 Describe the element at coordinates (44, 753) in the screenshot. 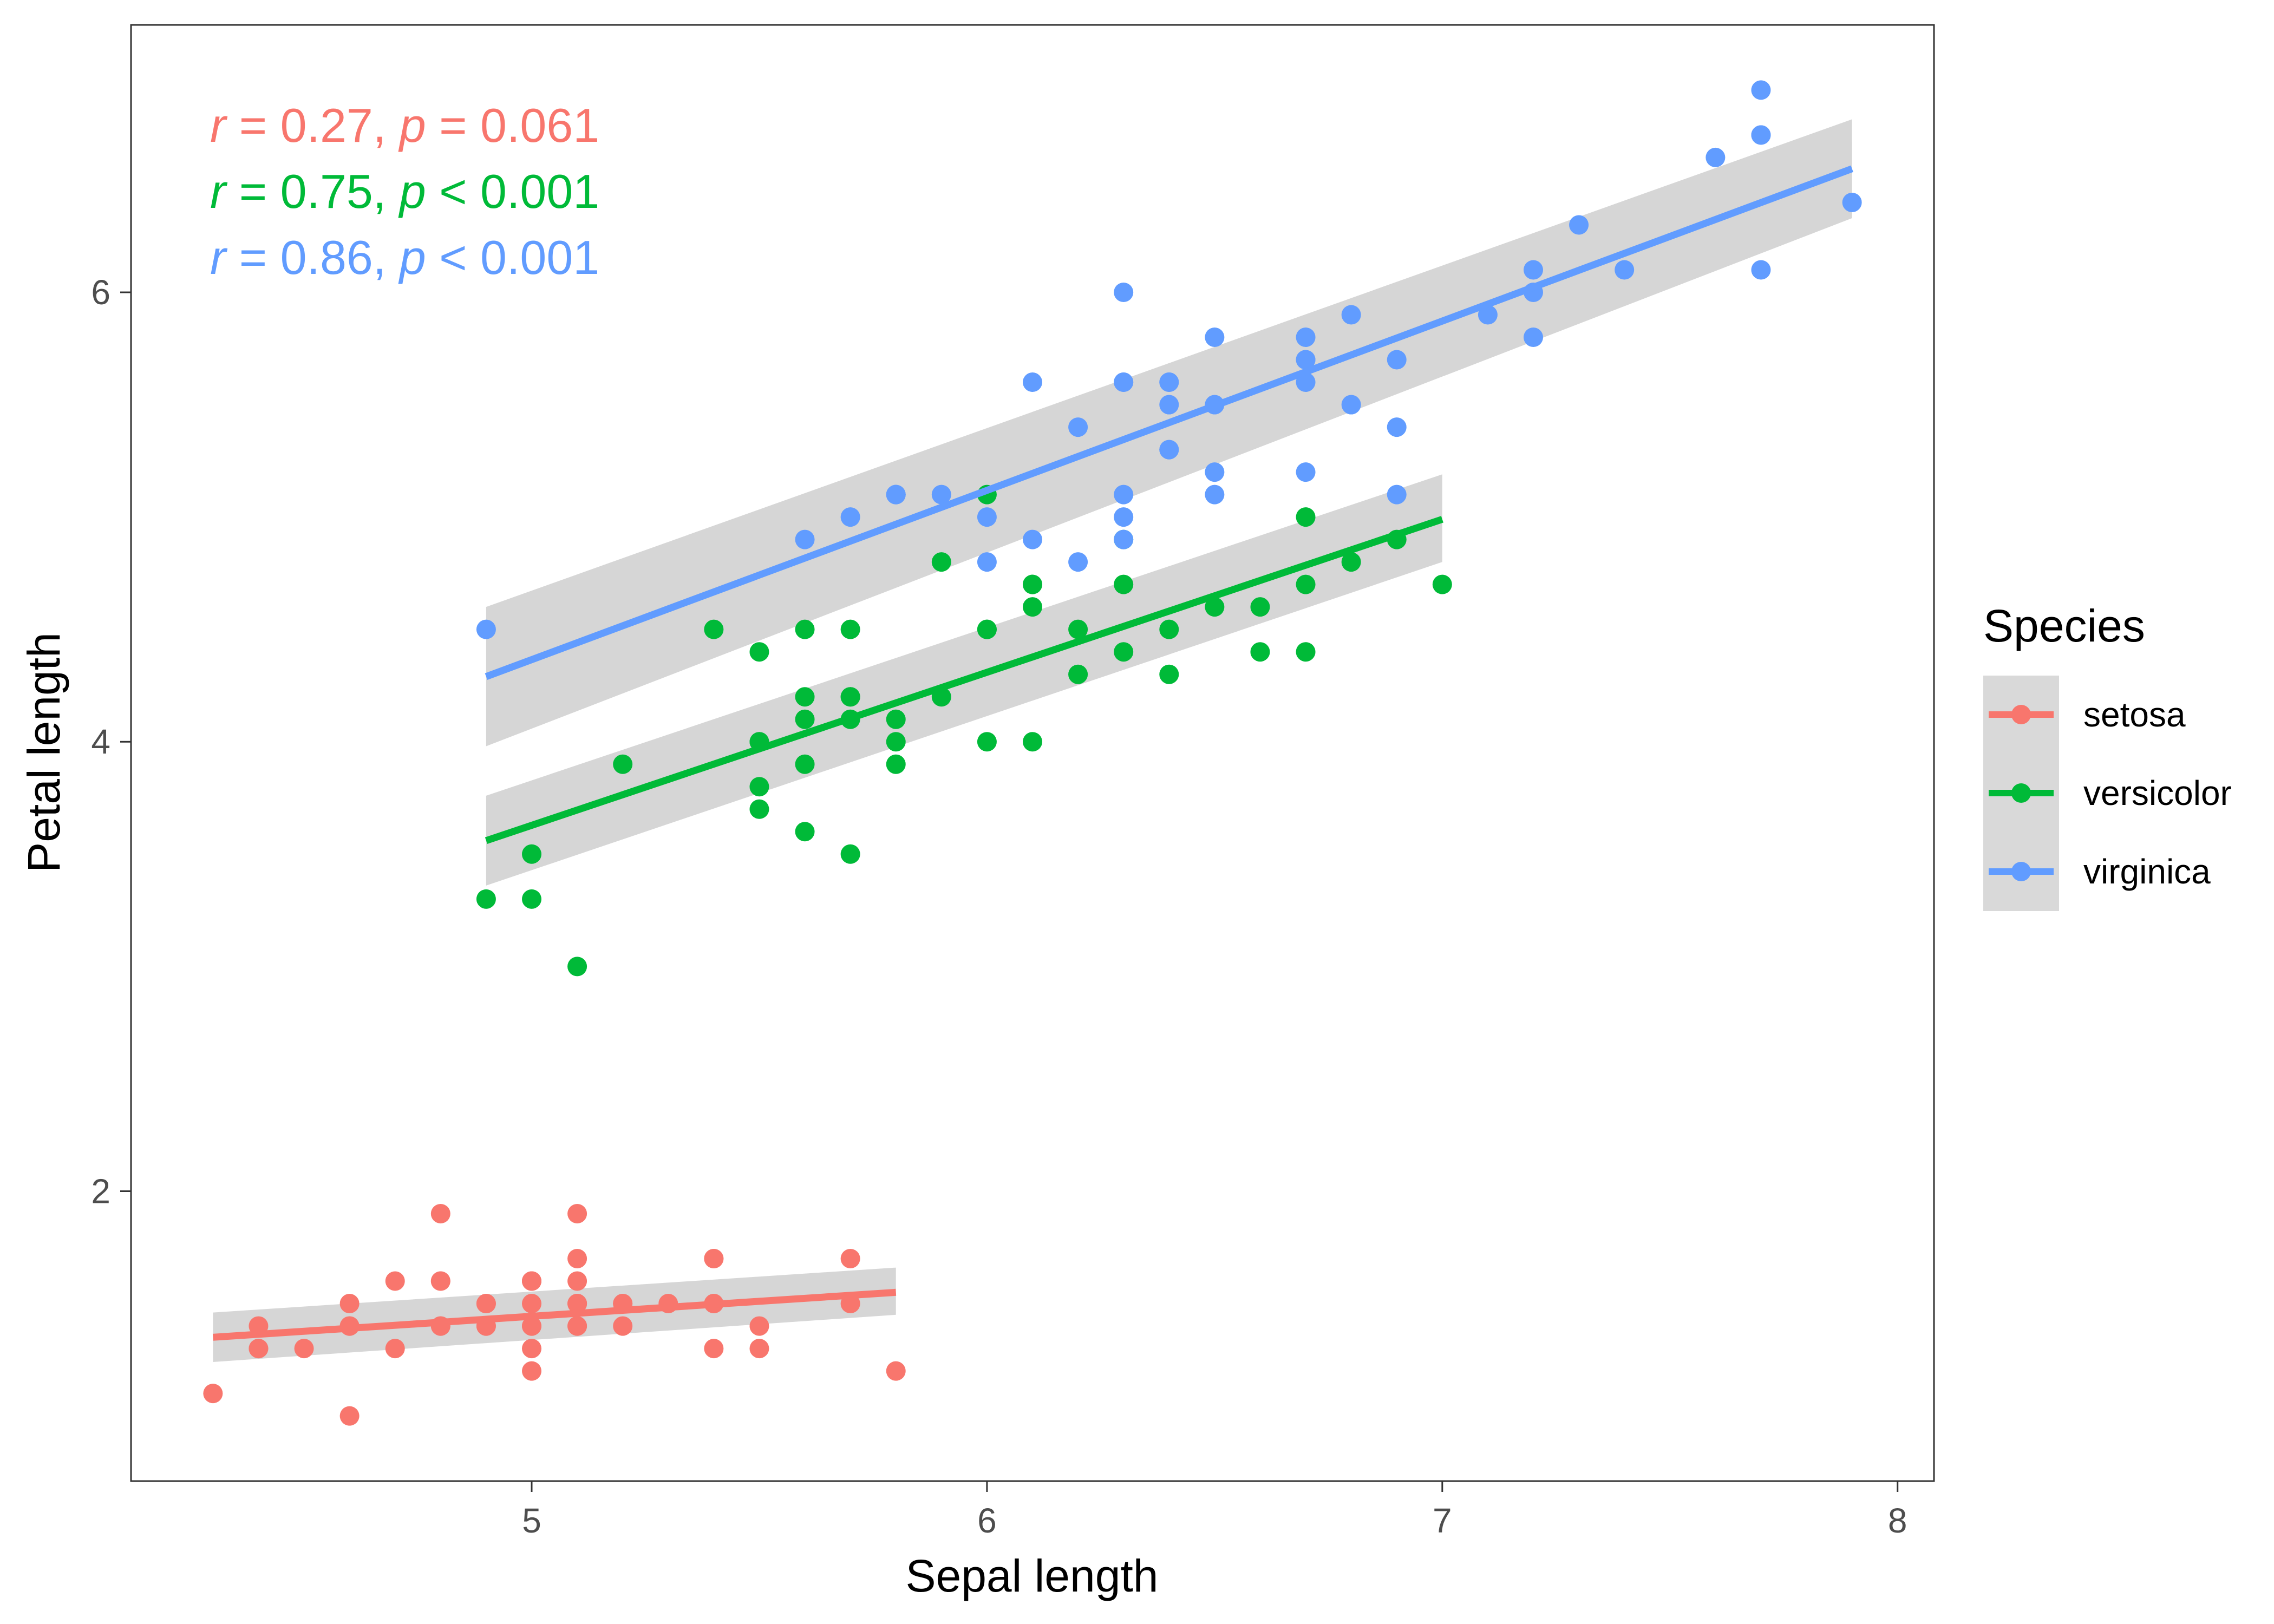

I see `y-axis-title: Petal length` at that location.